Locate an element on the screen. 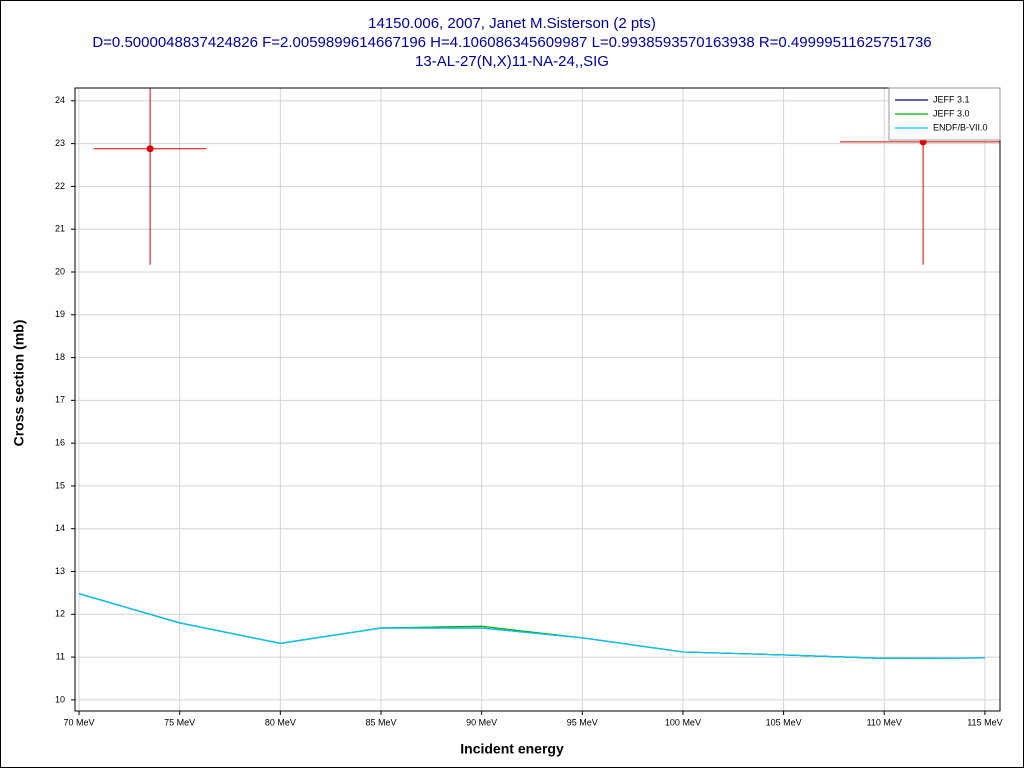 The width and height of the screenshot is (1024, 768). y-tick-label: 10 is located at coordinates (60, 699).